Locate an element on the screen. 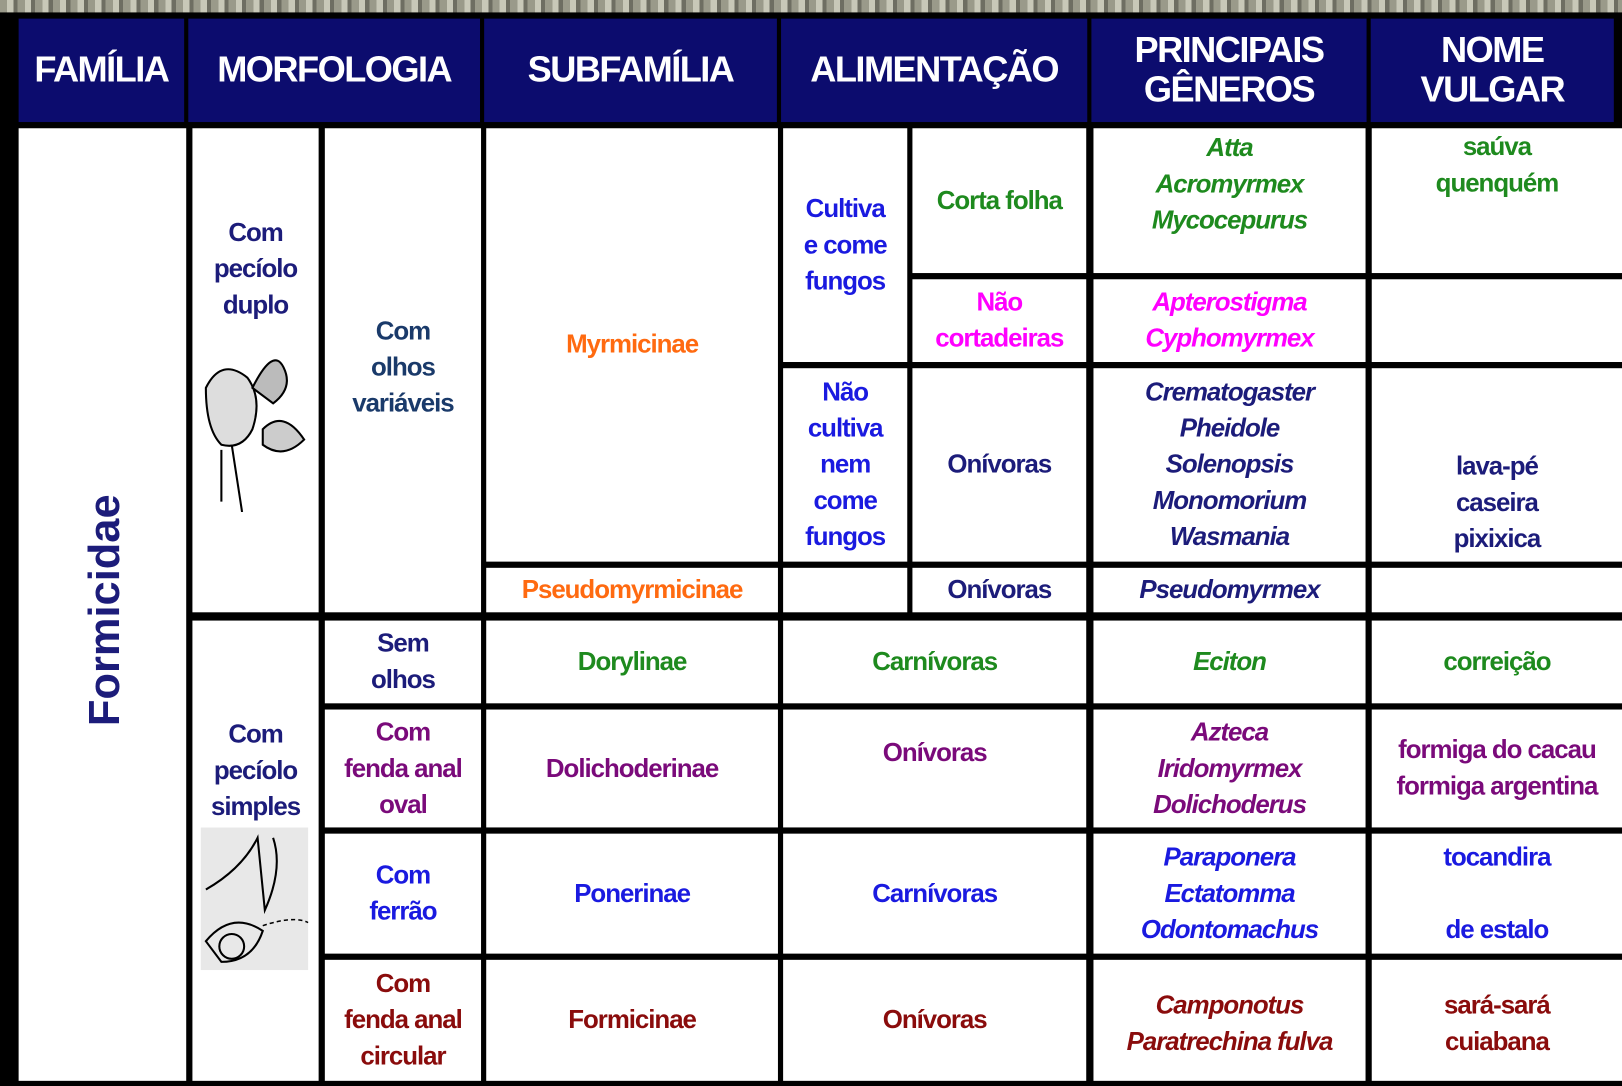 This screenshot has width=1622, height=1086. cell-text: correição is located at coordinates (1497, 661).